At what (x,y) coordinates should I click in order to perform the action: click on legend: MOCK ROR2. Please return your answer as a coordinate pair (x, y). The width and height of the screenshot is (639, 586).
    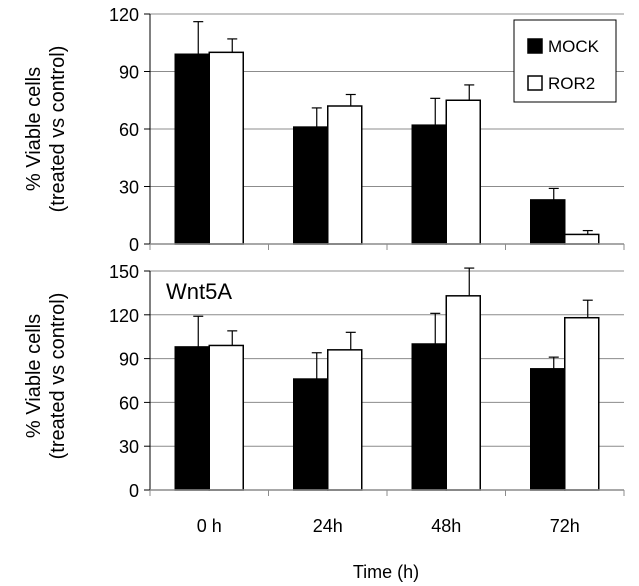
    Looking at the image, I should click on (565, 61).